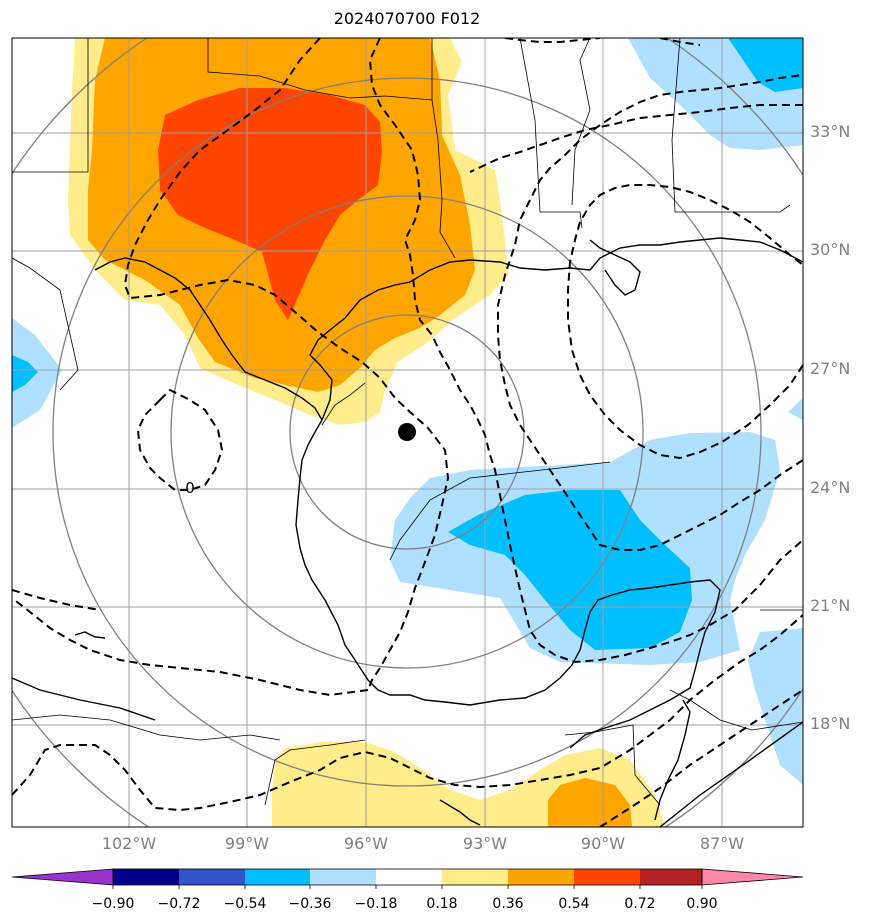 The height and width of the screenshot is (924, 873). I want to click on lat-label-21n: 21°N, so click(830, 605).